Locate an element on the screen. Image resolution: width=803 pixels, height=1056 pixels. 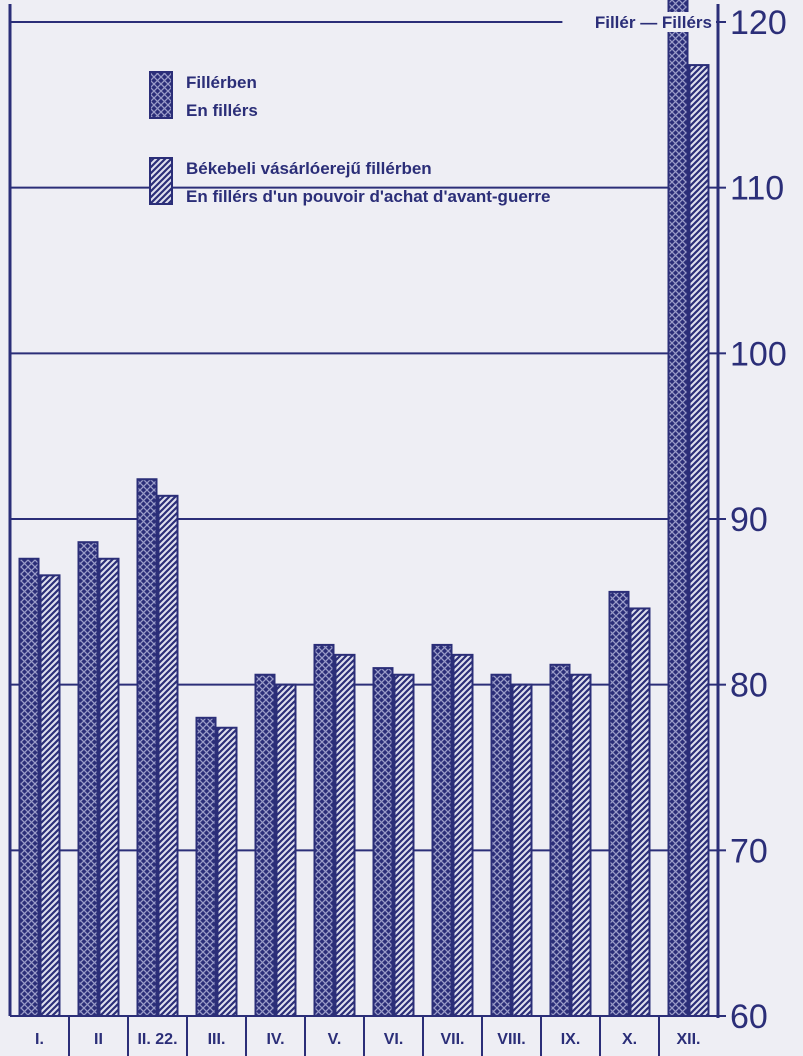
x-tick-label: XII. is located at coordinates (688, 1039).